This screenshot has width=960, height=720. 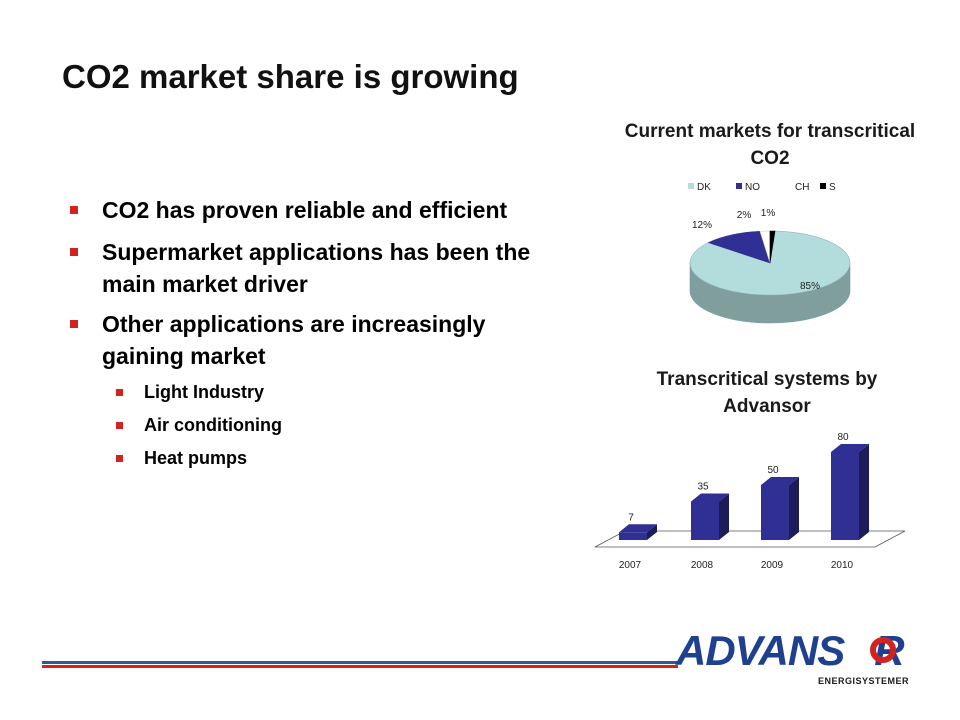 I want to click on advansor-logo: ADVANS R ENERGISYSTEMER, so click(x=796, y=658).